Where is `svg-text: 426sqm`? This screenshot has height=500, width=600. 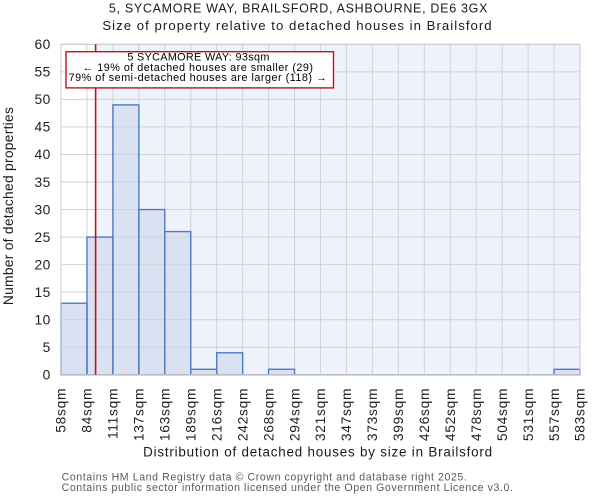
svg-text: 426sqm is located at coordinates (424, 414).